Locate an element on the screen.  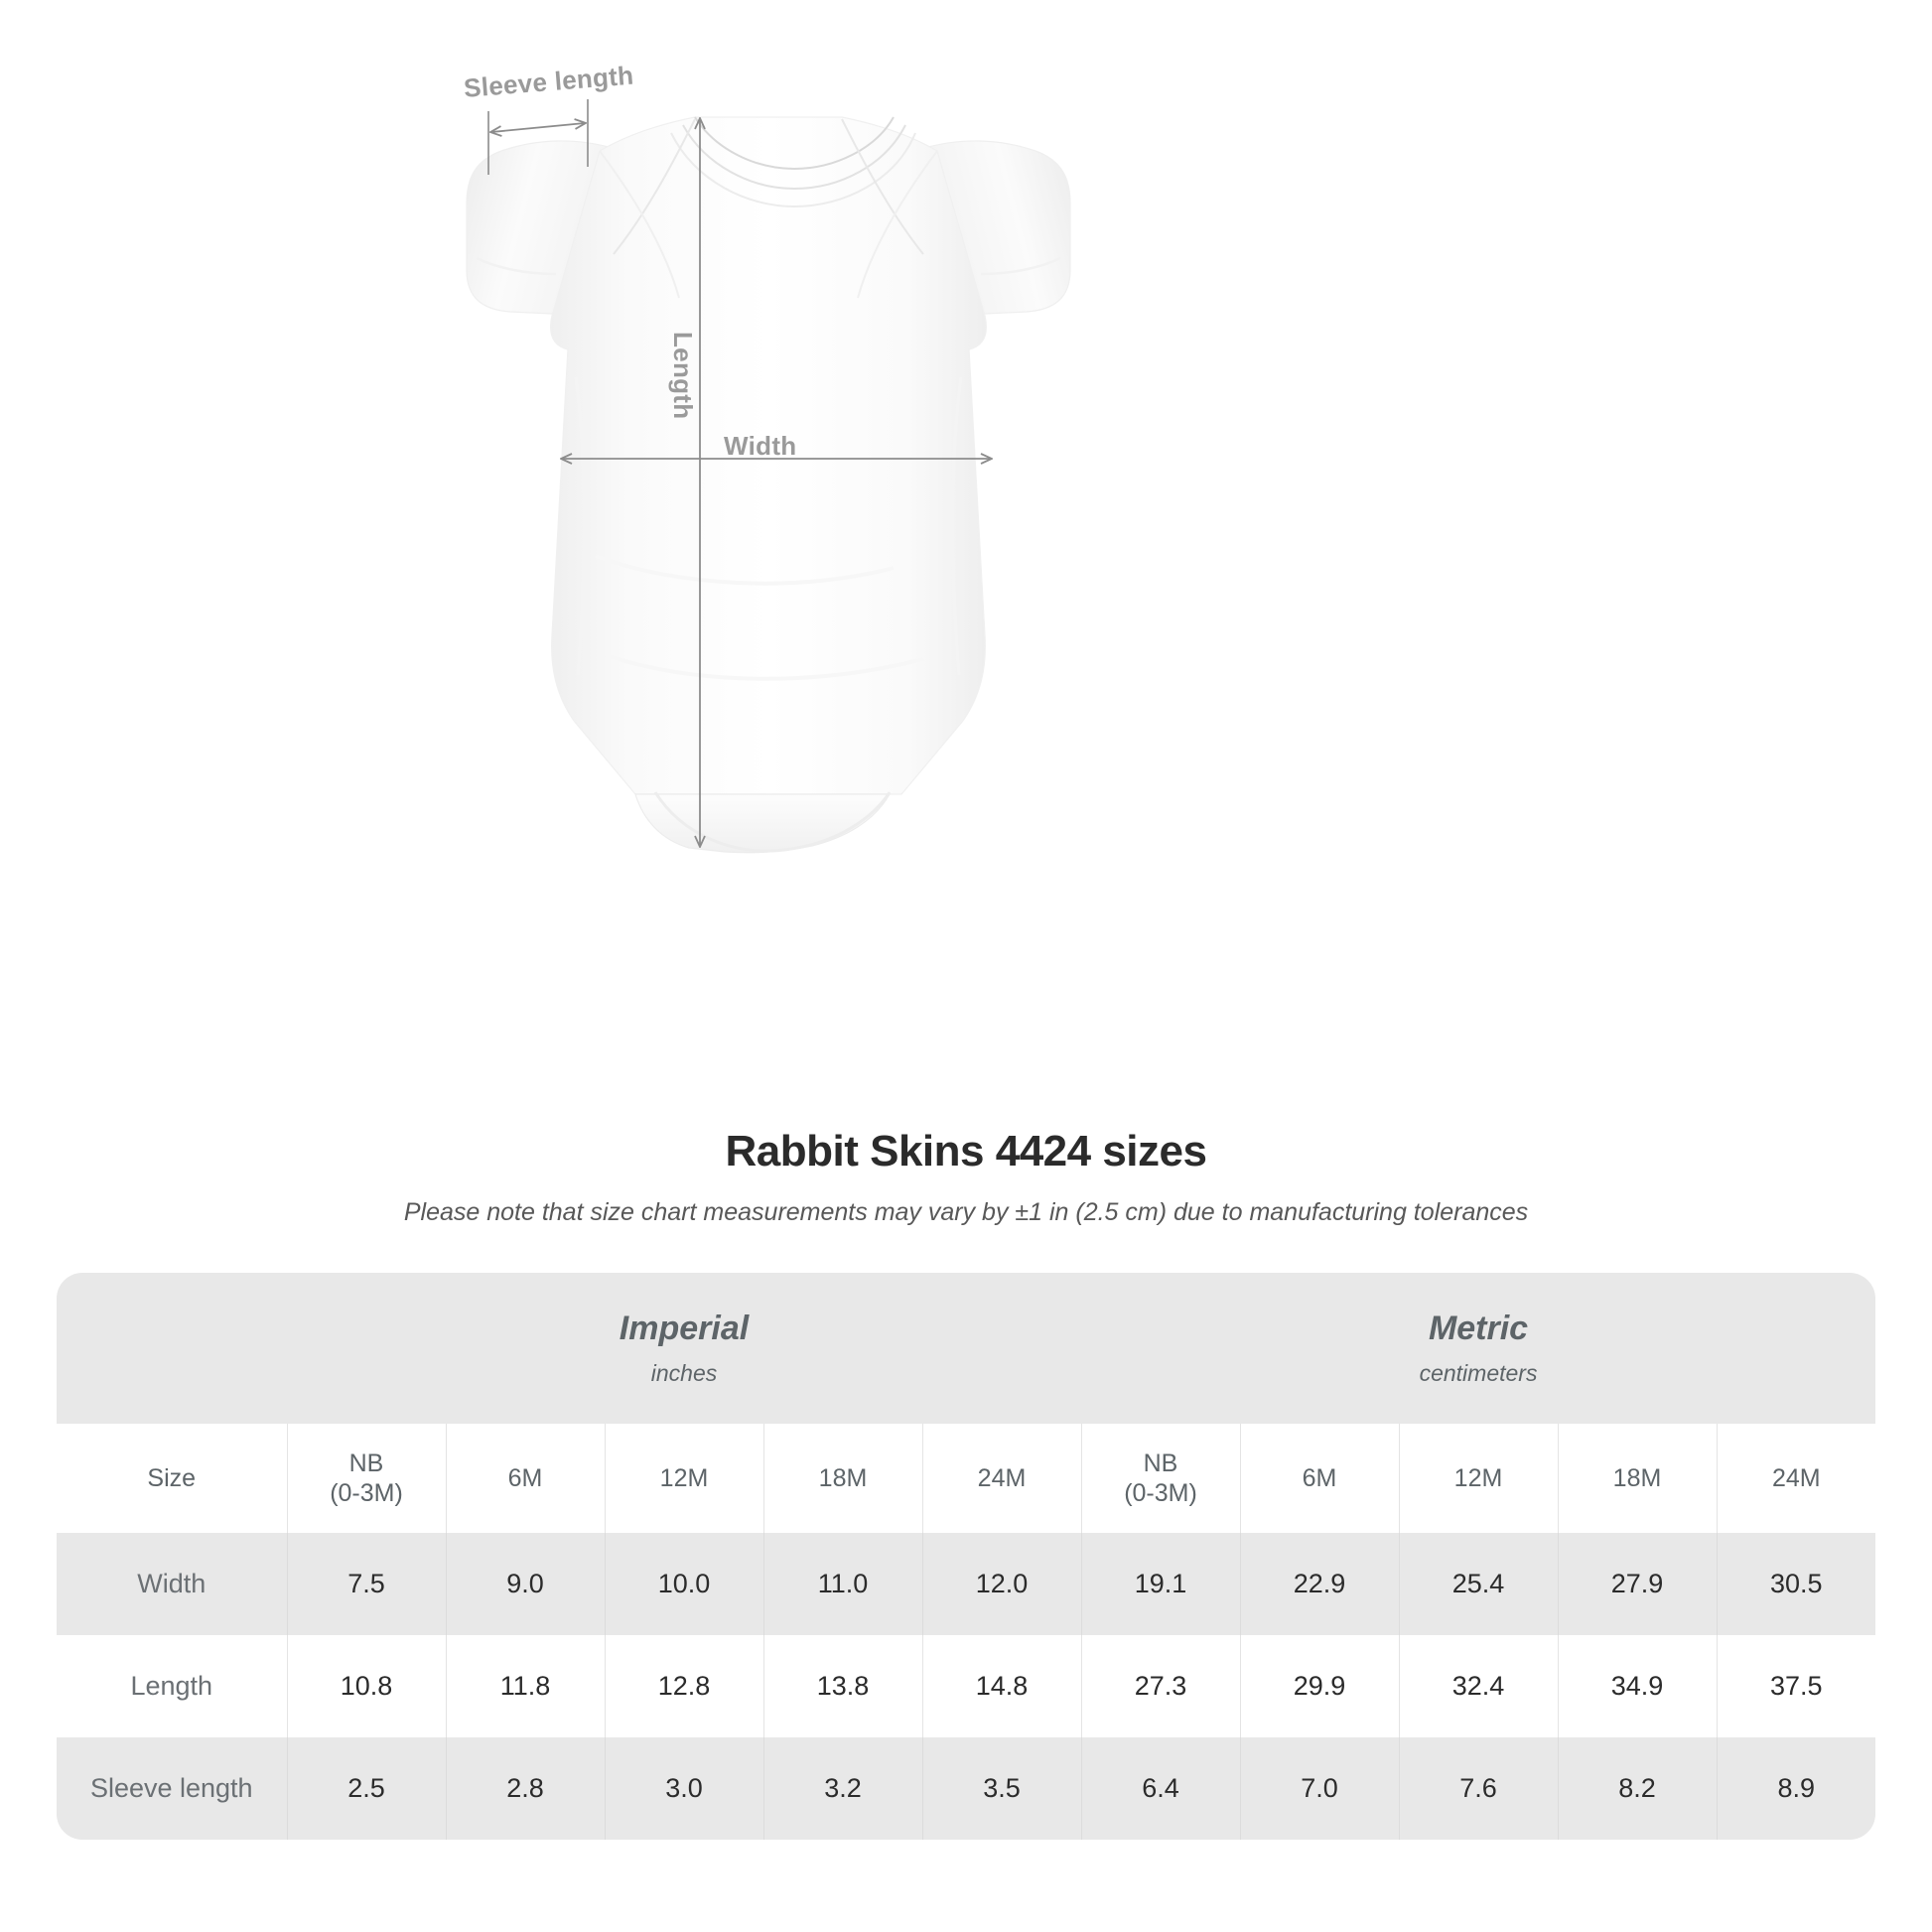
bodysuit-illustration is located at coordinates (768, 476).